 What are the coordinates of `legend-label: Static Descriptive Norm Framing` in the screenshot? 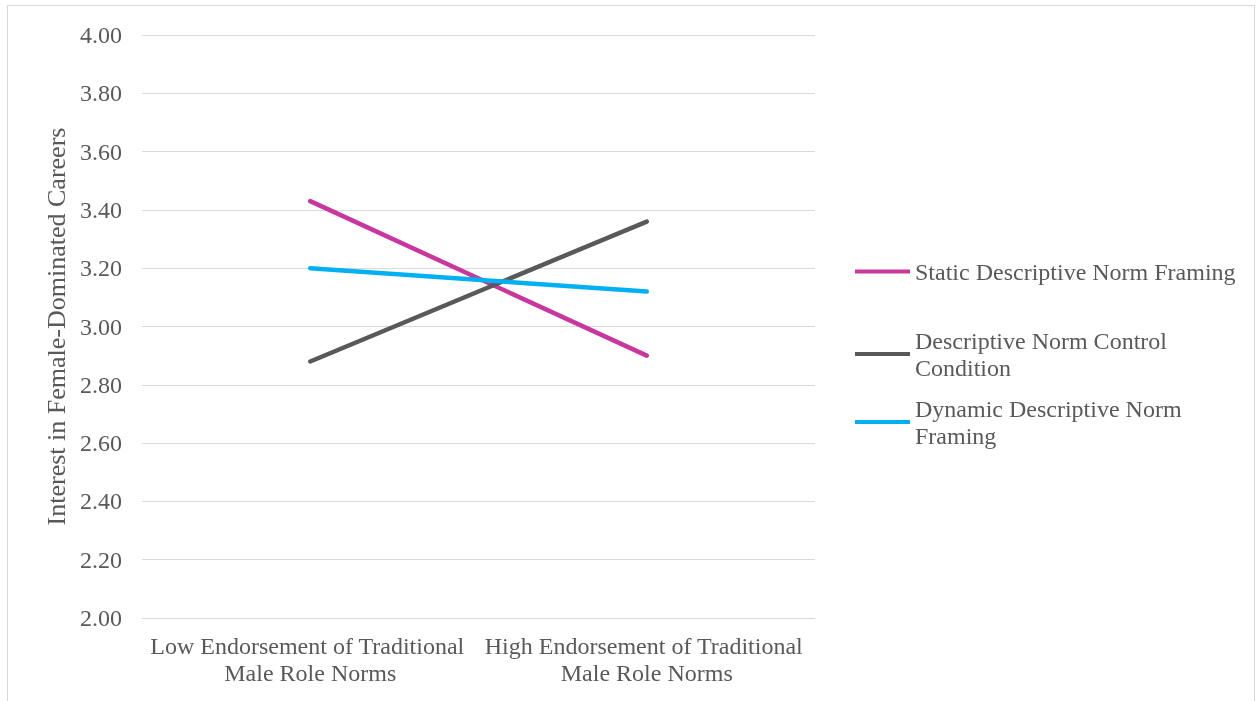 It's located at (1075, 271).